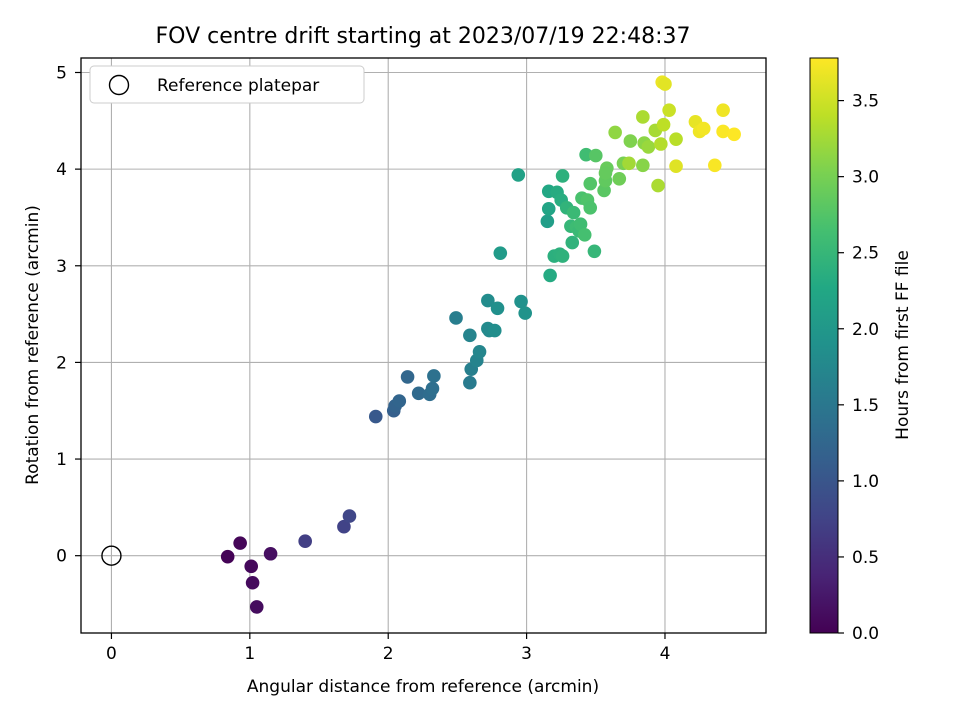 The height and width of the screenshot is (720, 960). What do you see at coordinates (61, 557) in the screenshot?
I see `y-tick-label: 0` at bounding box center [61, 557].